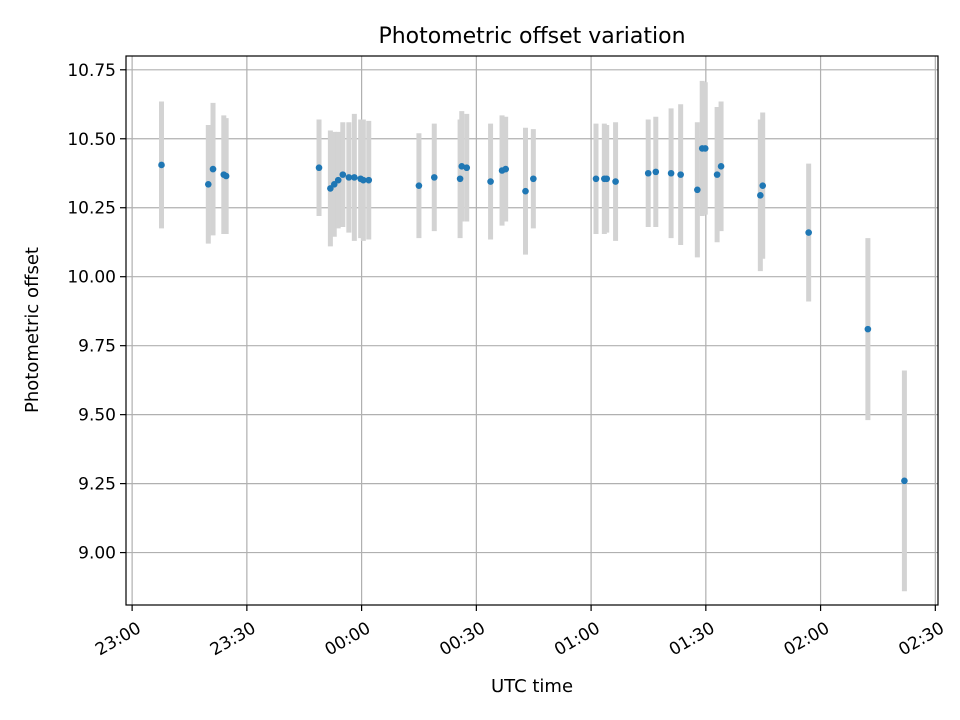  What do you see at coordinates (532, 686) in the screenshot?
I see `x-axis-label: UTC time` at bounding box center [532, 686].